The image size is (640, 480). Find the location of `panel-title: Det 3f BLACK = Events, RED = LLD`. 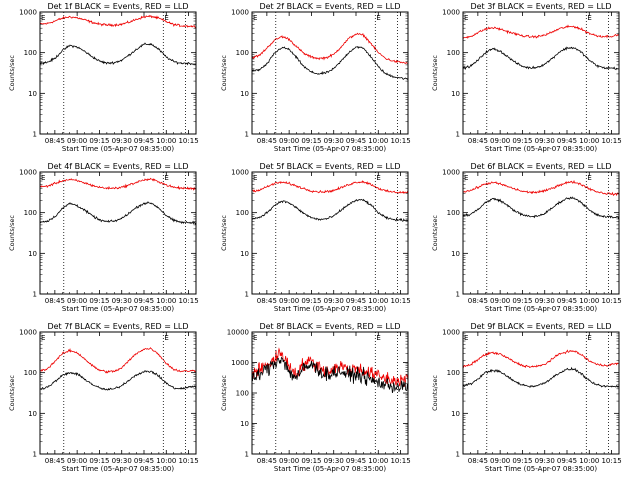

panel-title: Det 3f BLACK = Events, RED = LLD is located at coordinates (540, 6).